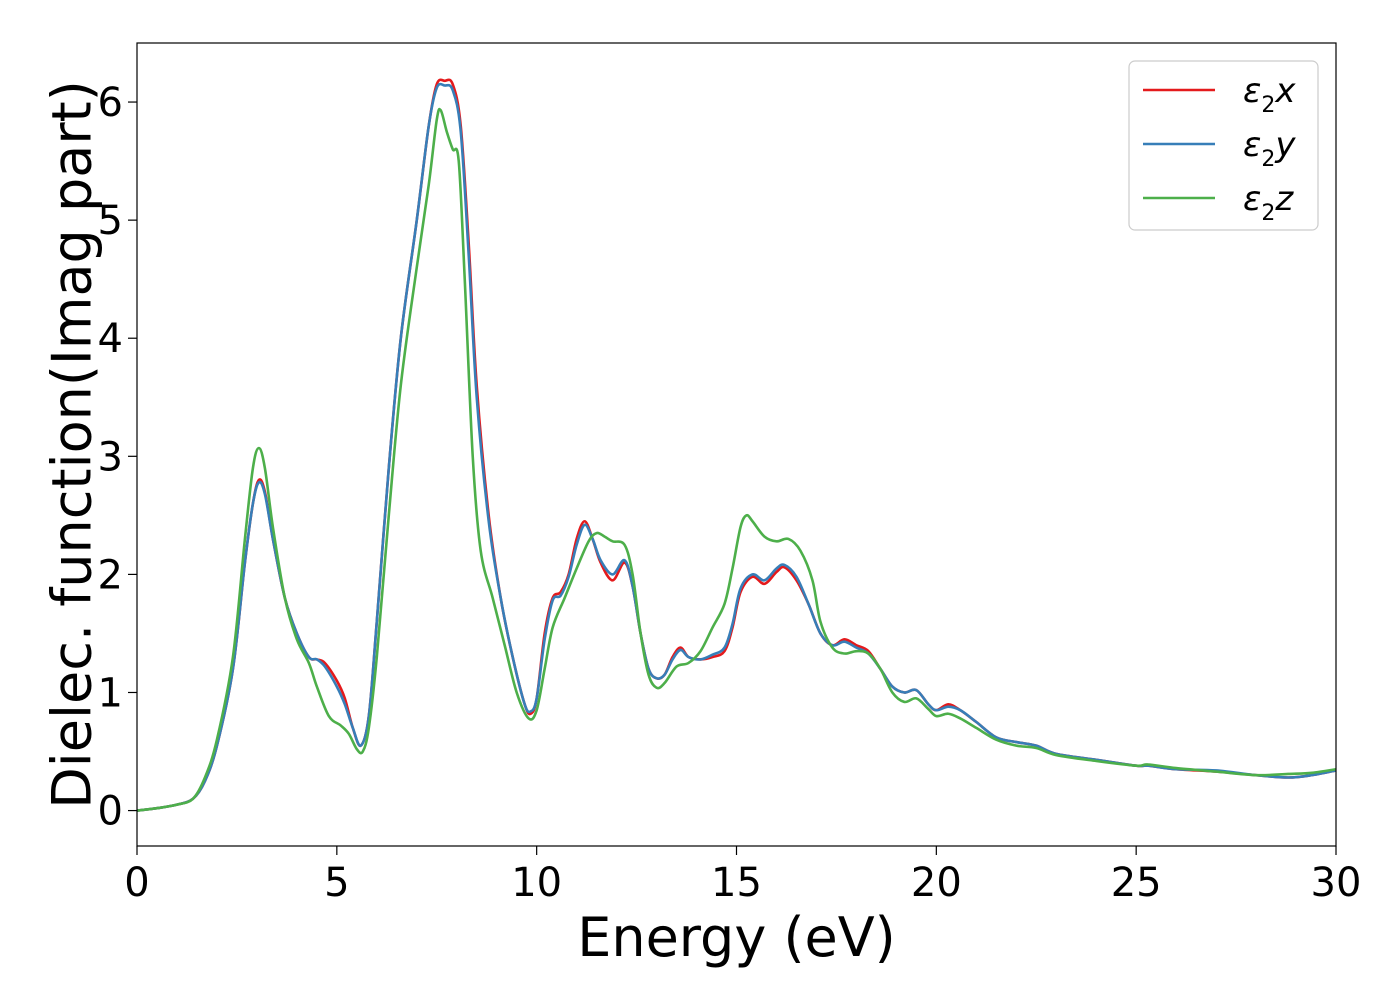 The width and height of the screenshot is (1400, 1000). Describe the element at coordinates (536, 883) in the screenshot. I see `x-tick-label: 10` at that location.